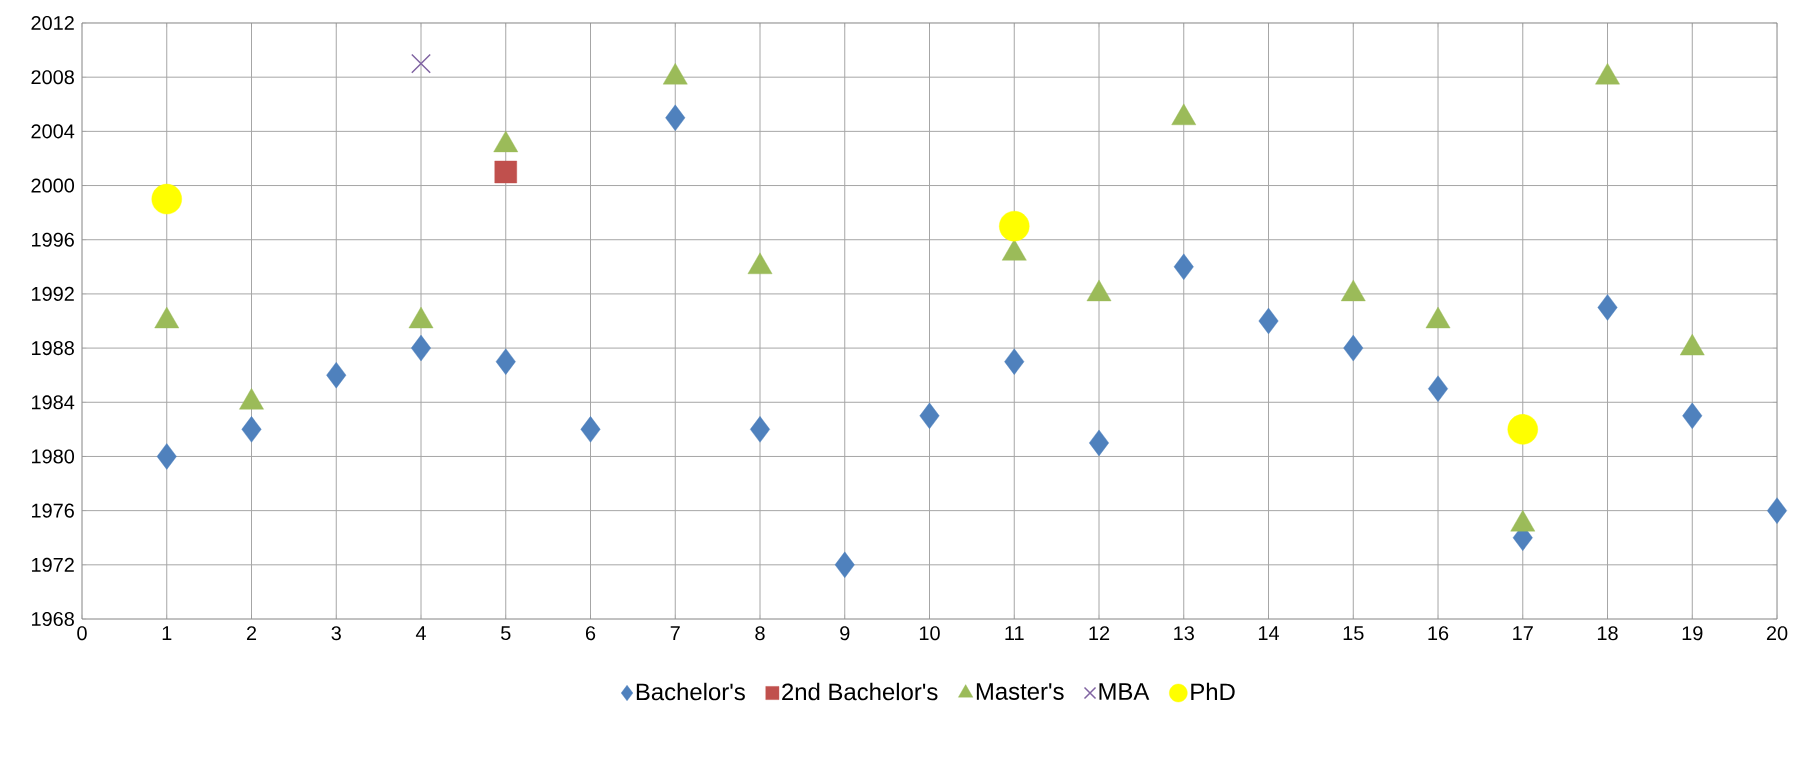 The image size is (1793, 767). What do you see at coordinates (1184, 633) in the screenshot?
I see `x-tick-label: 13` at bounding box center [1184, 633].